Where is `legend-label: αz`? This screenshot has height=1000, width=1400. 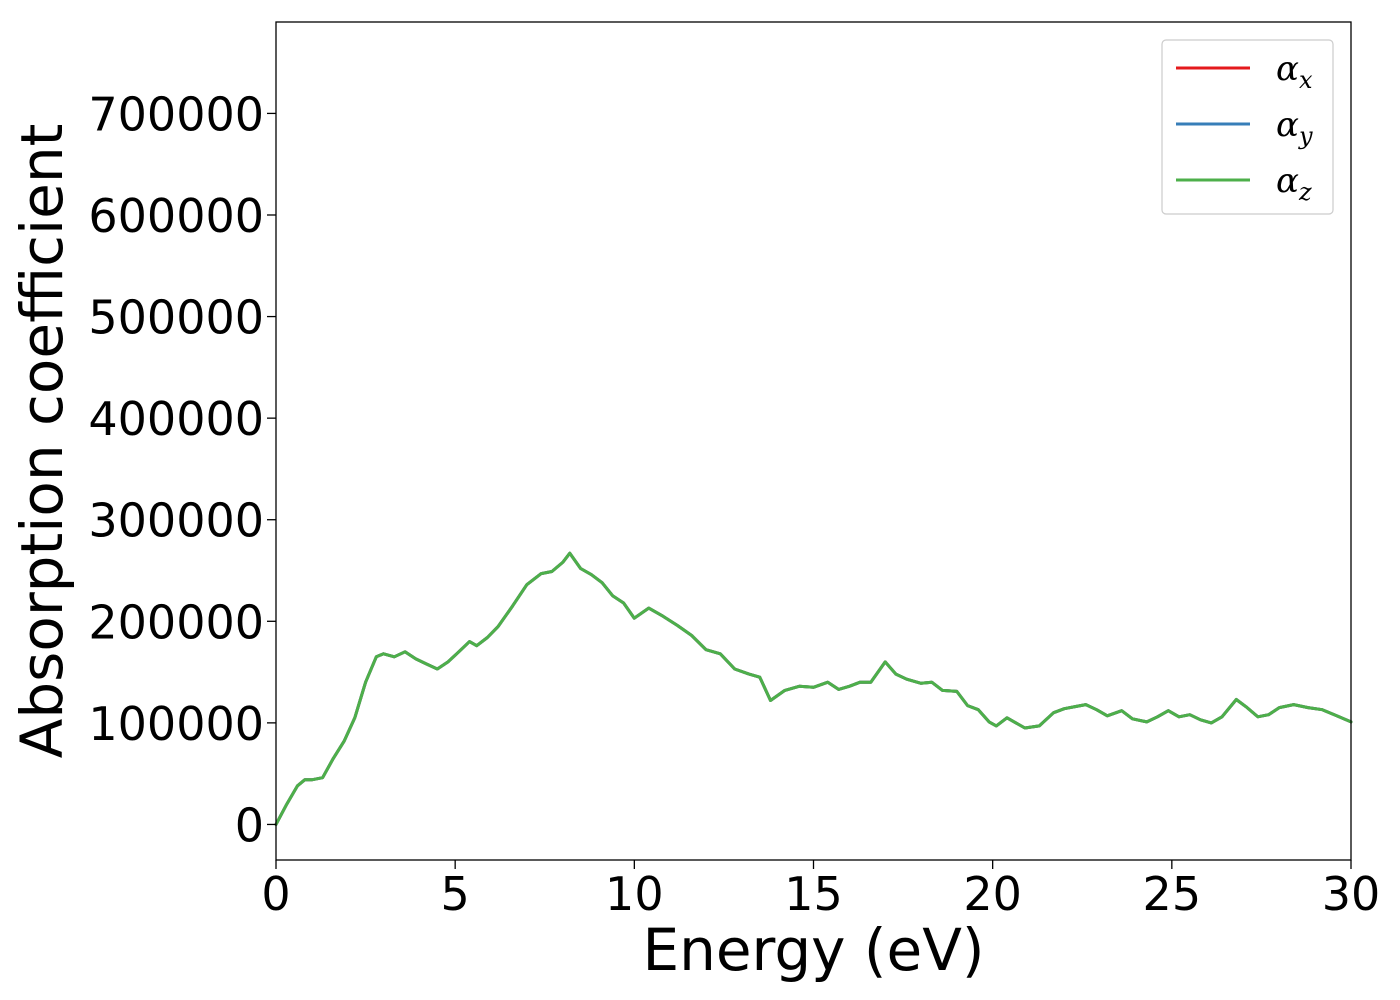 legend-label: αz is located at coordinates (1294, 183).